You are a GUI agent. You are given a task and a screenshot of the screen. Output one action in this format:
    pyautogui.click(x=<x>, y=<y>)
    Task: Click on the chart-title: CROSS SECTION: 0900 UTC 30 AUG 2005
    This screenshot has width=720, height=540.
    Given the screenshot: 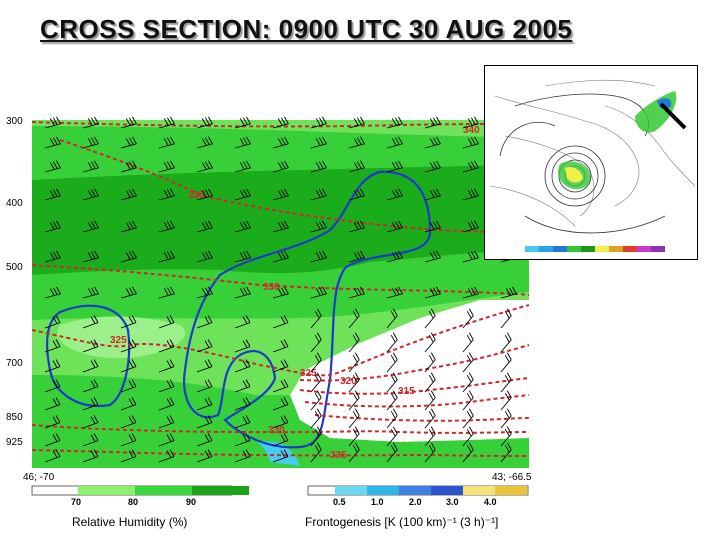 What is the action you would take?
    pyautogui.click(x=306, y=29)
    